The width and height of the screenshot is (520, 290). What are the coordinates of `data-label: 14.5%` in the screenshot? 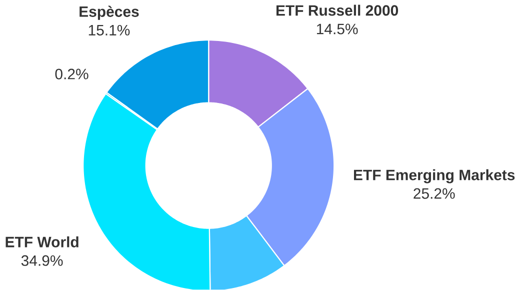 It's located at (337, 29).